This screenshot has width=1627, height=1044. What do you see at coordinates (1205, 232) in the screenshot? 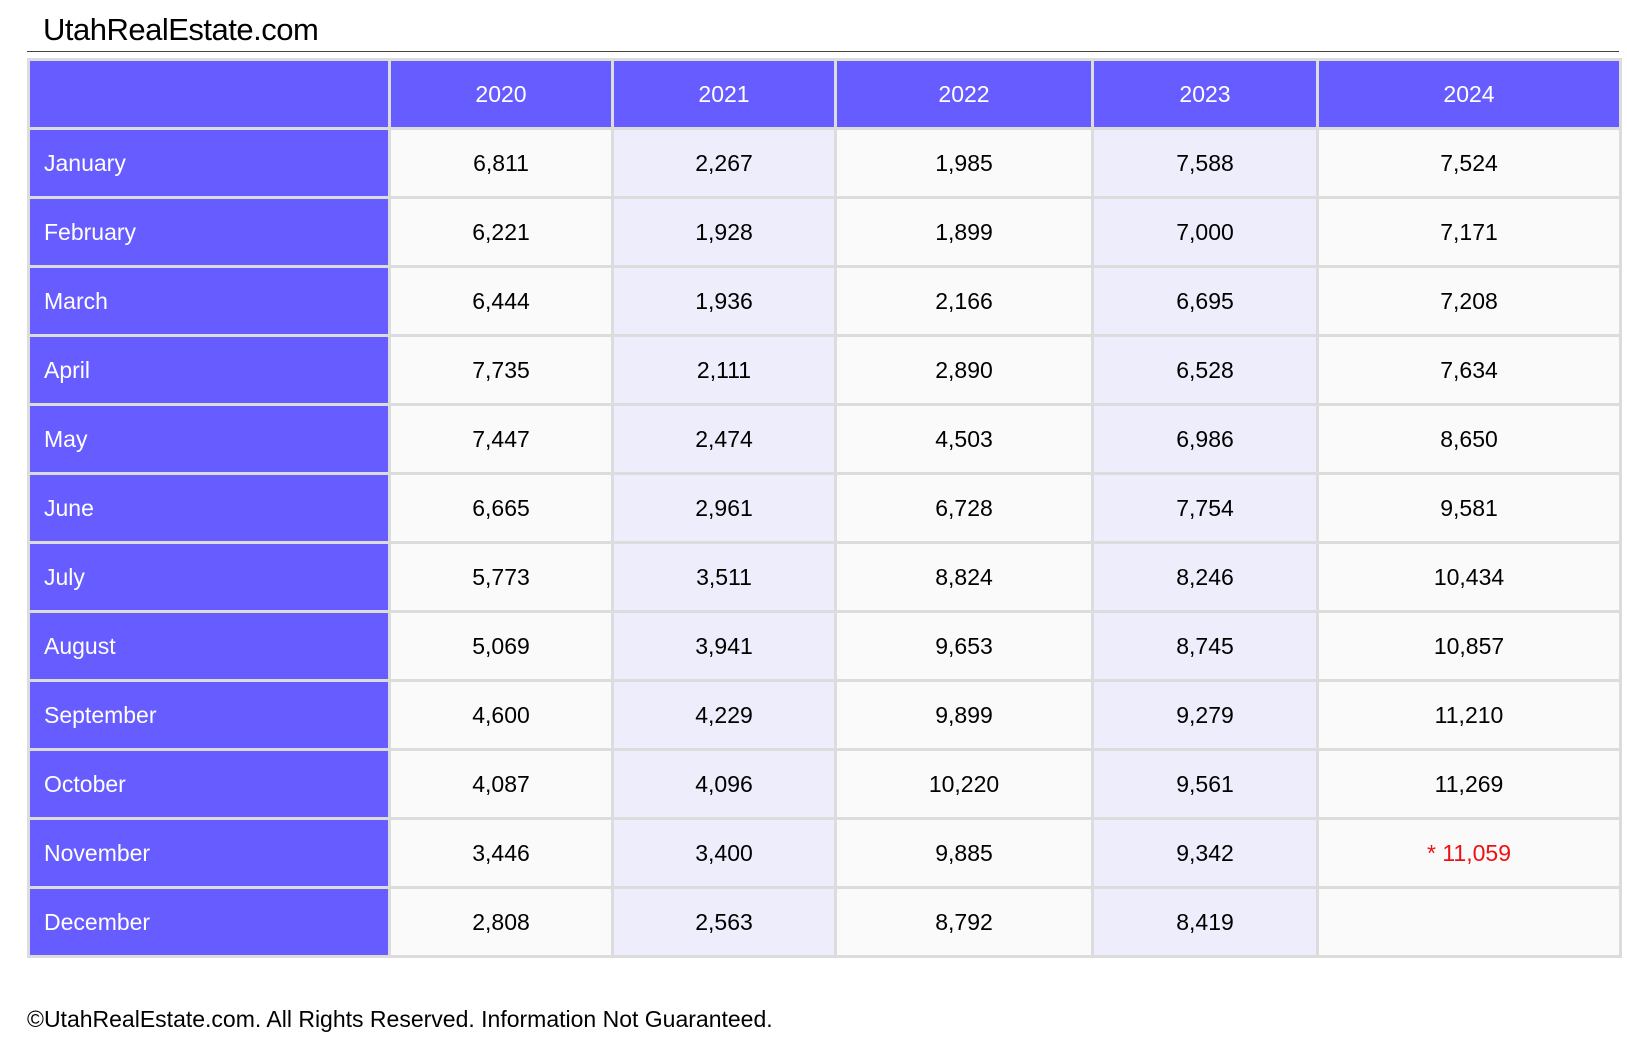
I see `value-cell: 7,000` at bounding box center [1205, 232].